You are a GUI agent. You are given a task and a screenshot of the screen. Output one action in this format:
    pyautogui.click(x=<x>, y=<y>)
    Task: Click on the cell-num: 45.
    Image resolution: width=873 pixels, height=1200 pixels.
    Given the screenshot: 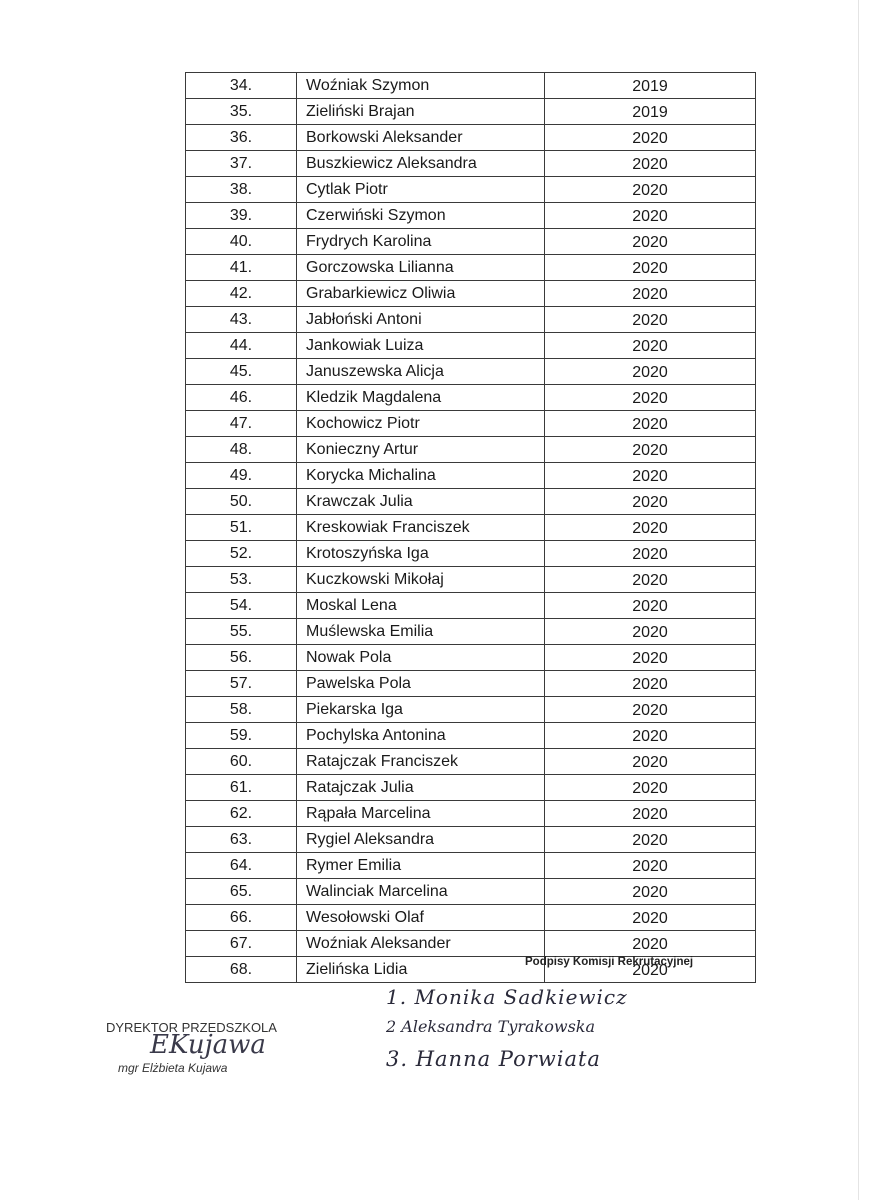 What is the action you would take?
    pyautogui.click(x=241, y=371)
    